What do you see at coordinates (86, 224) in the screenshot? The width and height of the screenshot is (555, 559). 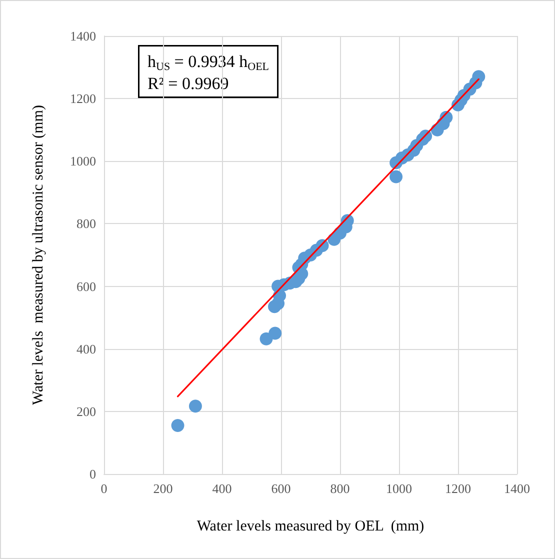 I see `y-tick-label: 800` at bounding box center [86, 224].